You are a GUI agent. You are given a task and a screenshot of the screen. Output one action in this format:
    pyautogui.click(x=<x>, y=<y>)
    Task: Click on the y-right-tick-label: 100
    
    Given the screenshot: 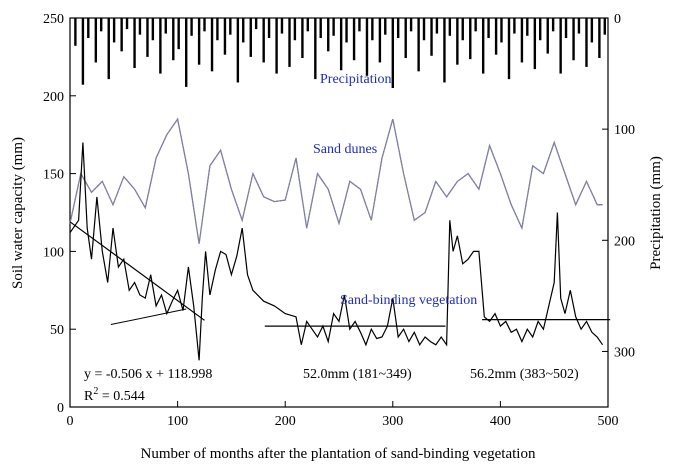 What is the action you would take?
    pyautogui.click(x=624, y=130)
    